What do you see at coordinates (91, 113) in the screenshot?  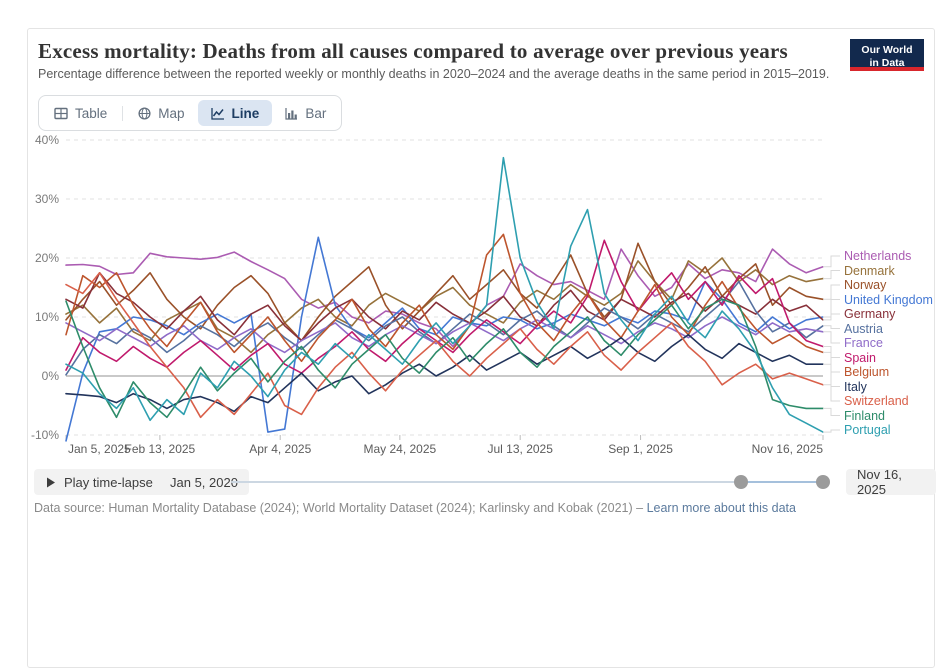 I see `tab-label: Table` at bounding box center [91, 113].